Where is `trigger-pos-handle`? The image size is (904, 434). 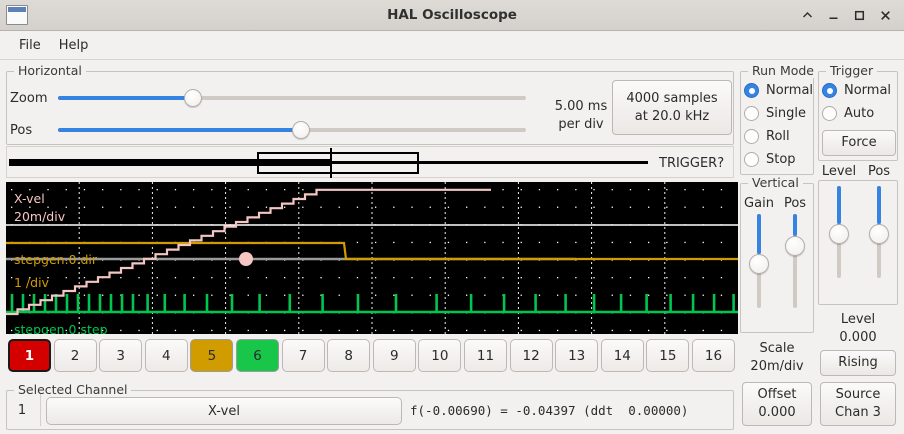
trigger-pos-handle is located at coordinates (879, 234).